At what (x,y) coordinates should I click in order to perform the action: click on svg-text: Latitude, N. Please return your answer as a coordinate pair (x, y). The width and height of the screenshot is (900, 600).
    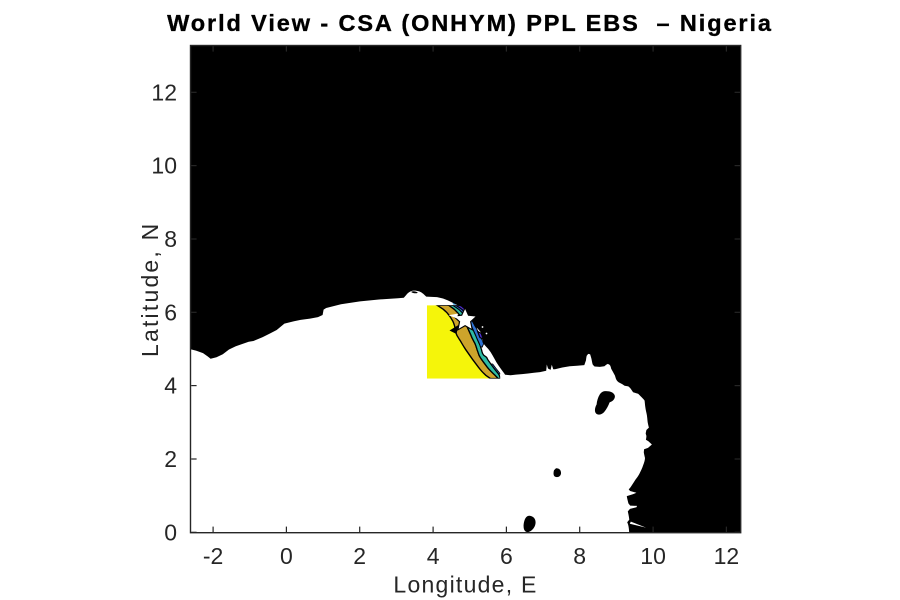
    Looking at the image, I should click on (150, 289).